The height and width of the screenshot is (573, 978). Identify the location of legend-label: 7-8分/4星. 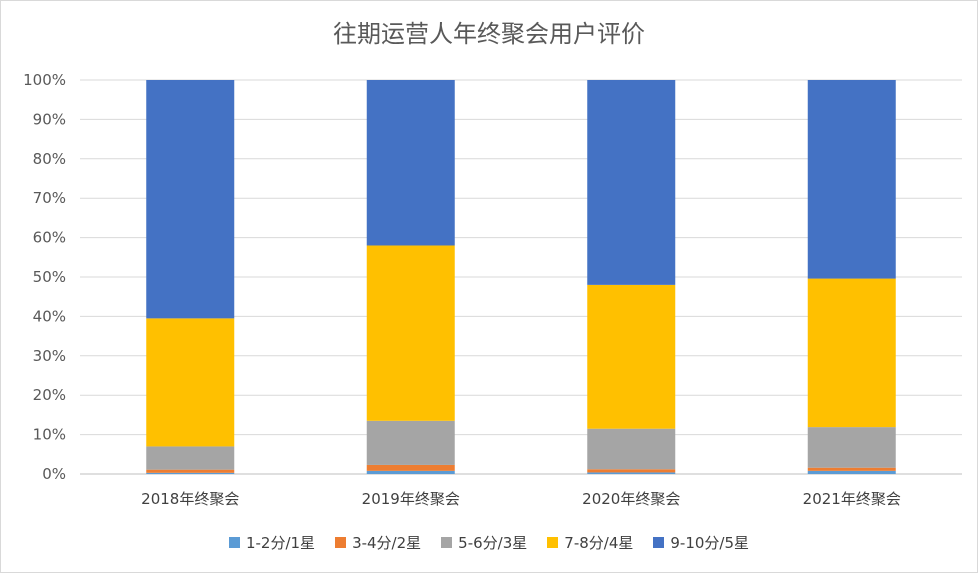
(599, 543).